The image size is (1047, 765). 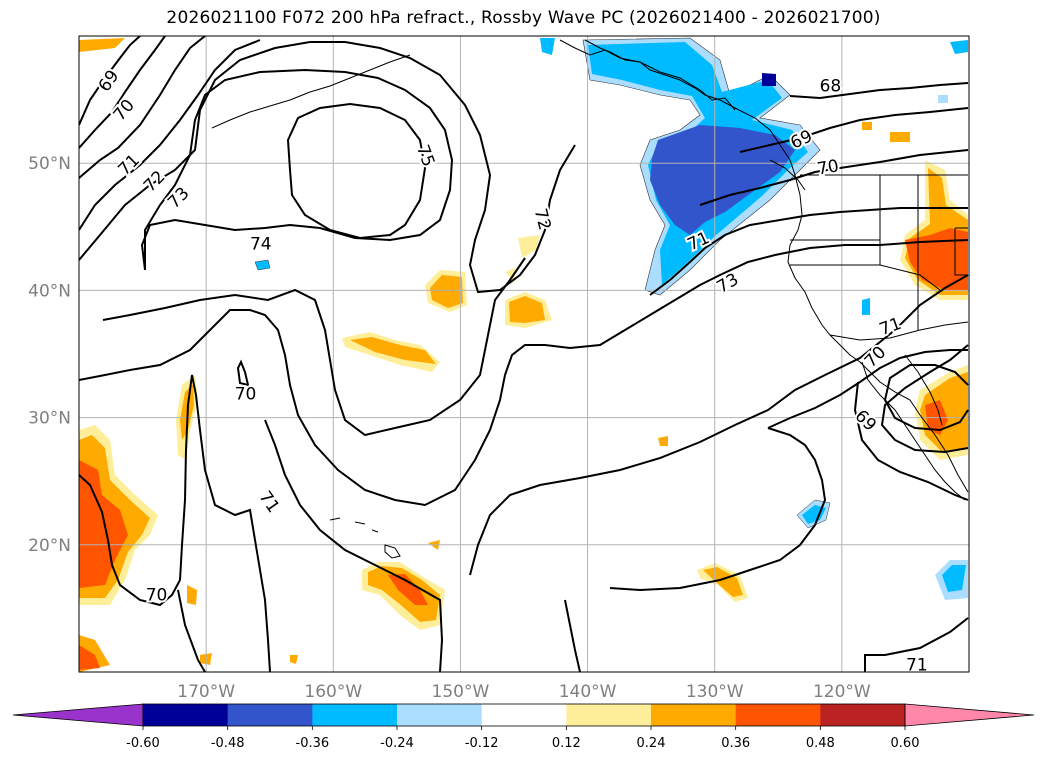 What do you see at coordinates (916, 644) in the screenshot?
I see `contour-71-se` at bounding box center [916, 644].